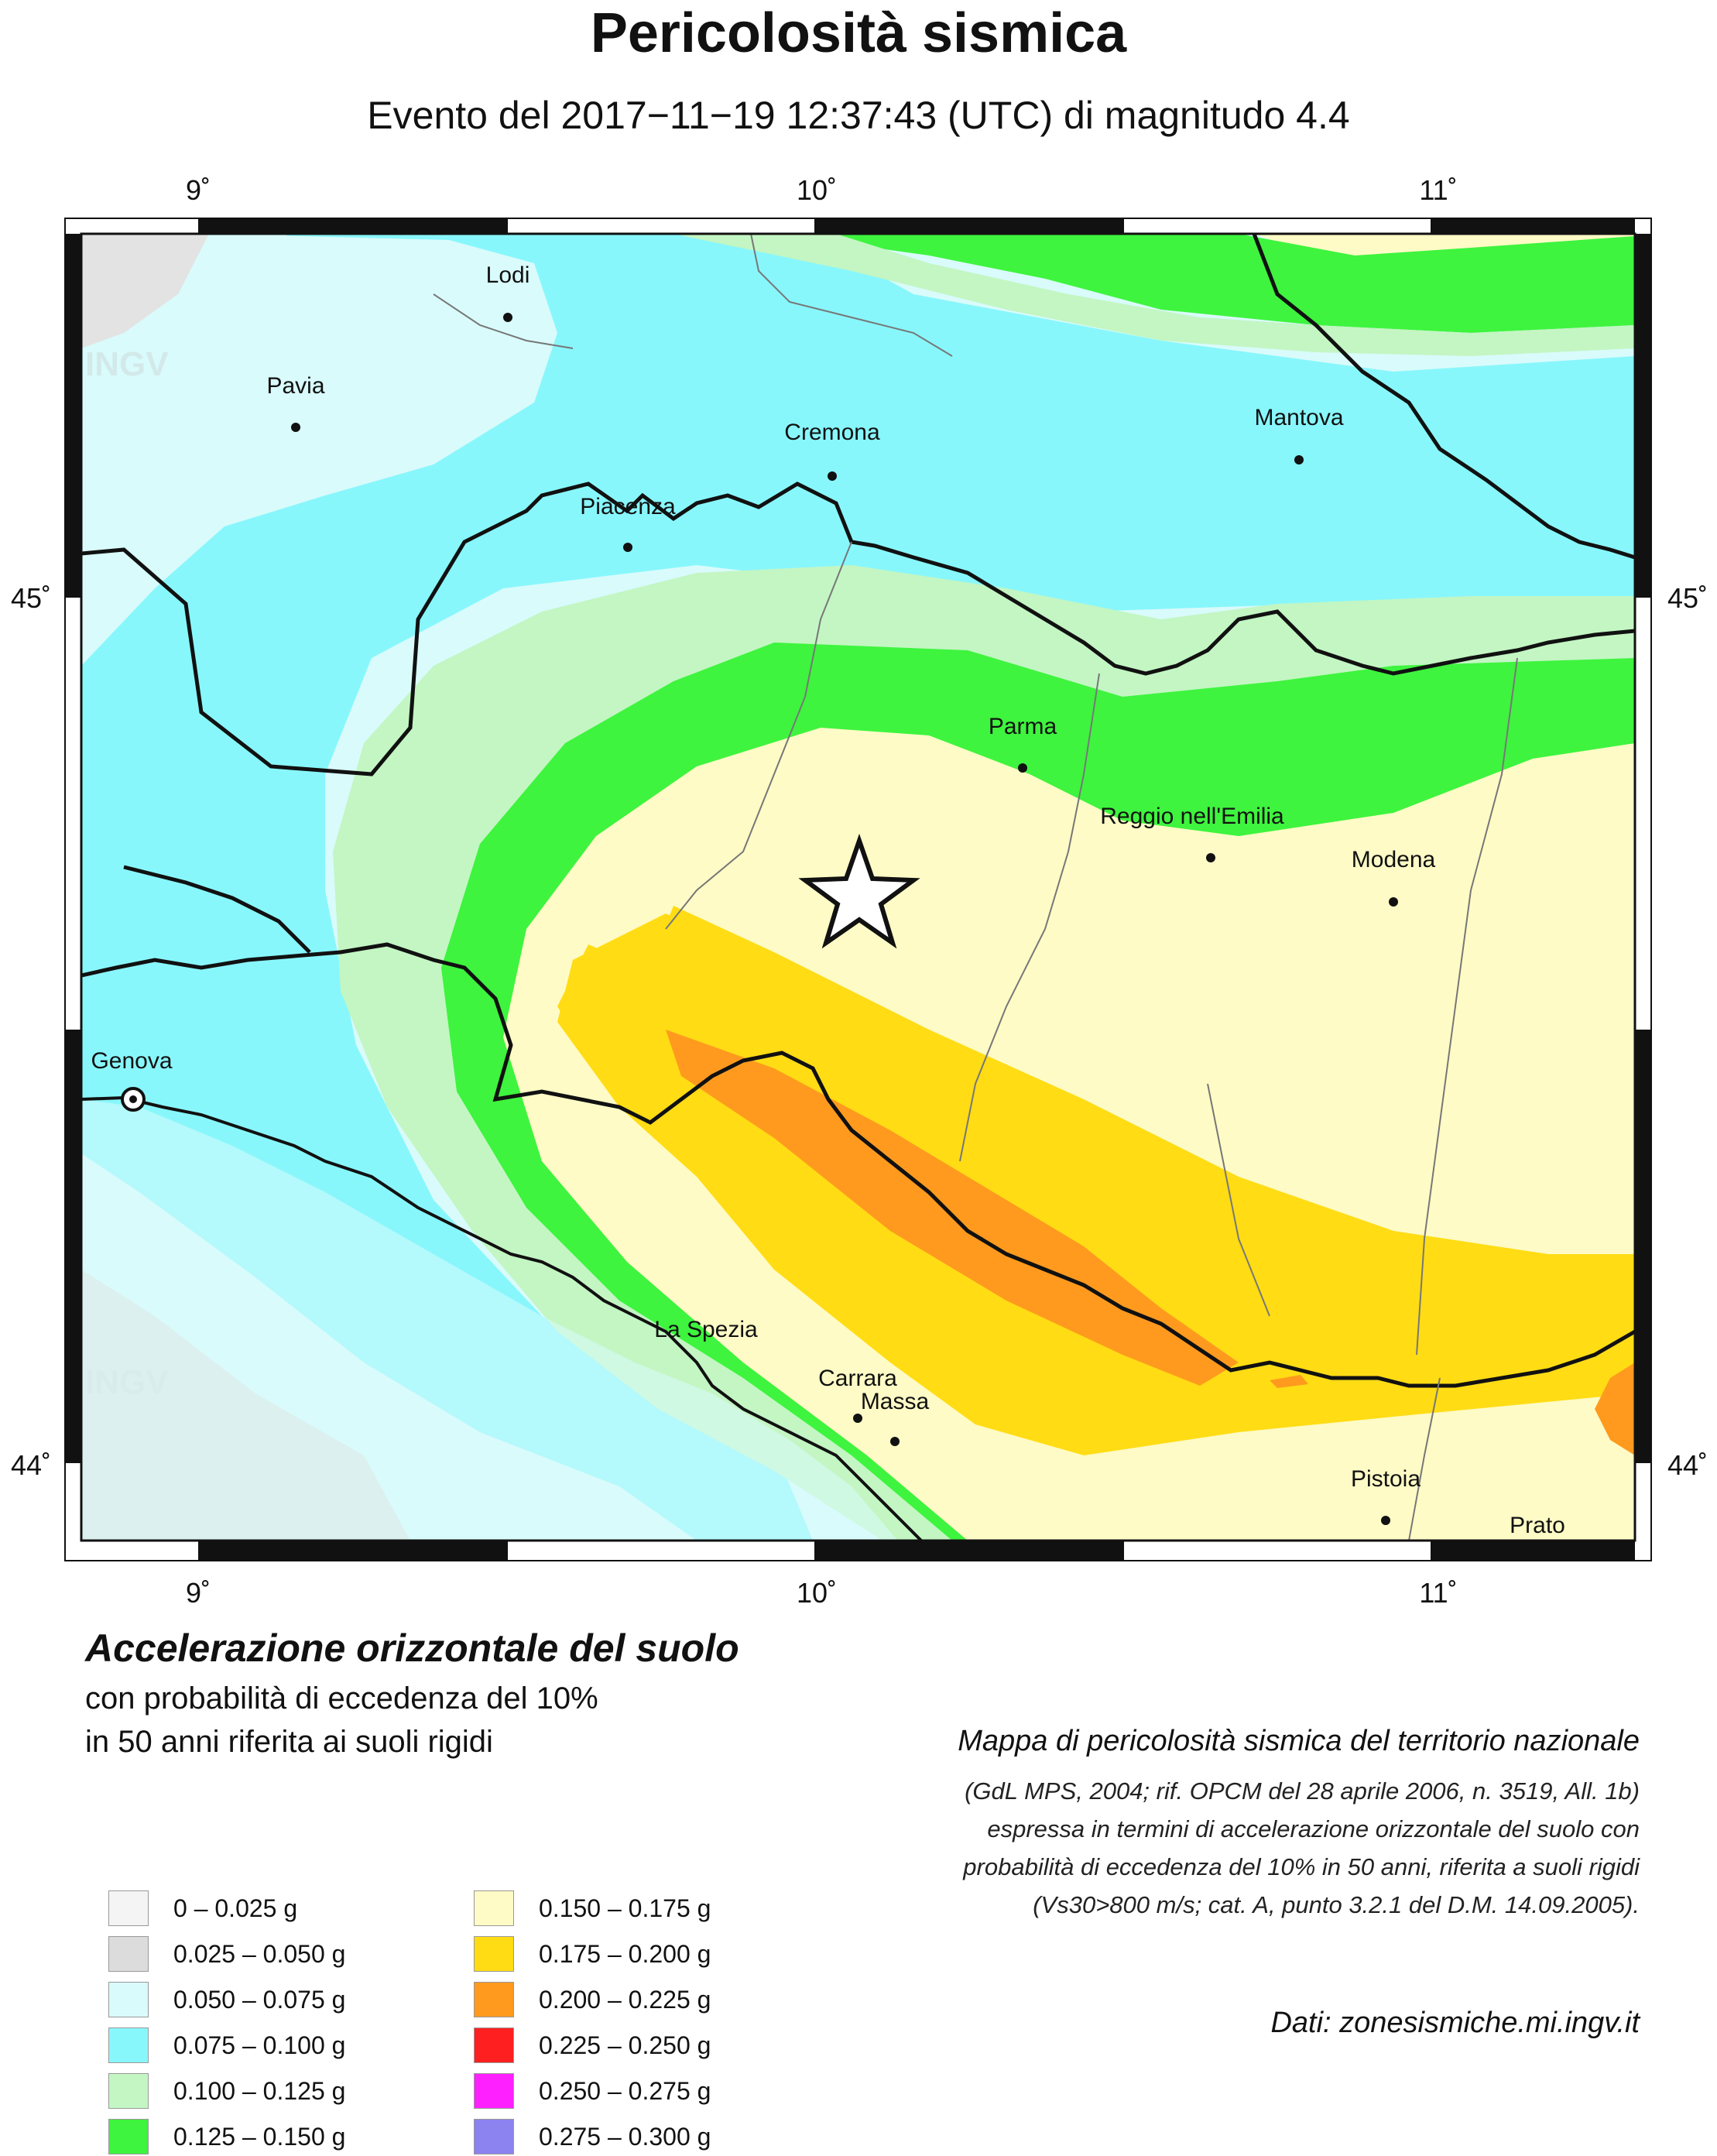 The image size is (1717, 2156). I want to click on zone-0050-0075-nw, so click(187, 334).